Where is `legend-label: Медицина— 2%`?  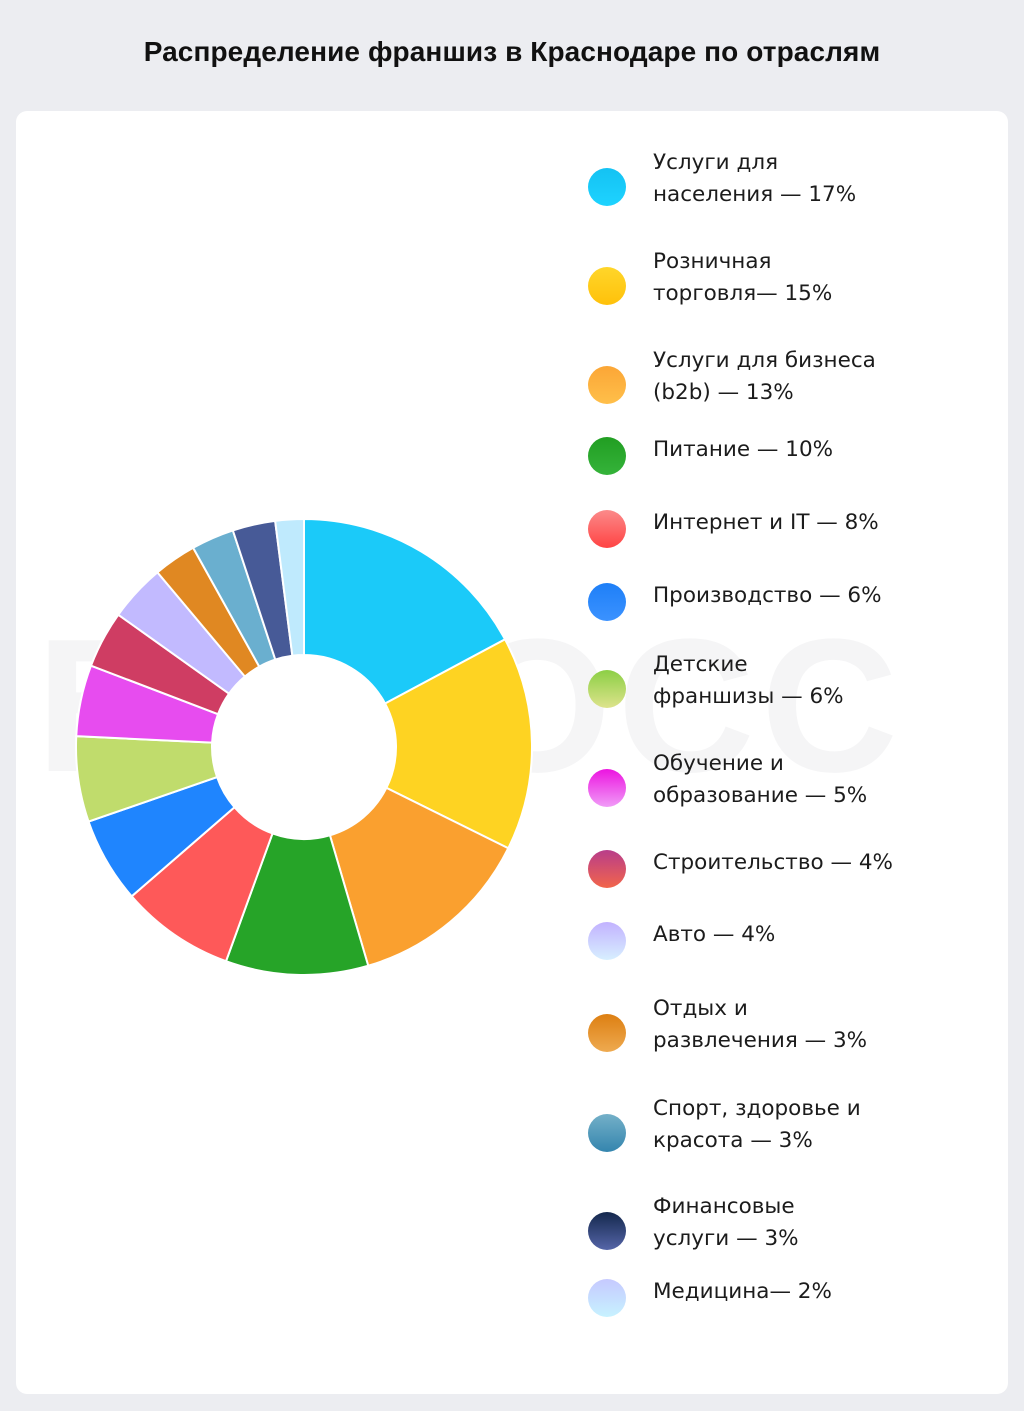
legend-label: Медицина— 2% is located at coordinates (742, 1291).